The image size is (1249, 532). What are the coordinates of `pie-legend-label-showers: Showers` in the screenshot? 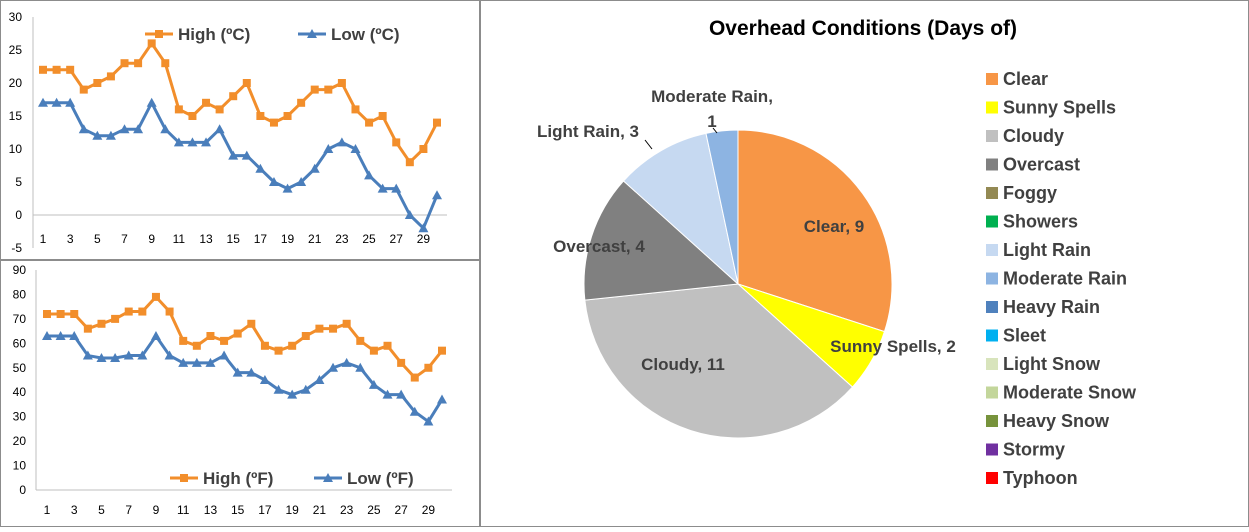 It's located at (1040, 222).